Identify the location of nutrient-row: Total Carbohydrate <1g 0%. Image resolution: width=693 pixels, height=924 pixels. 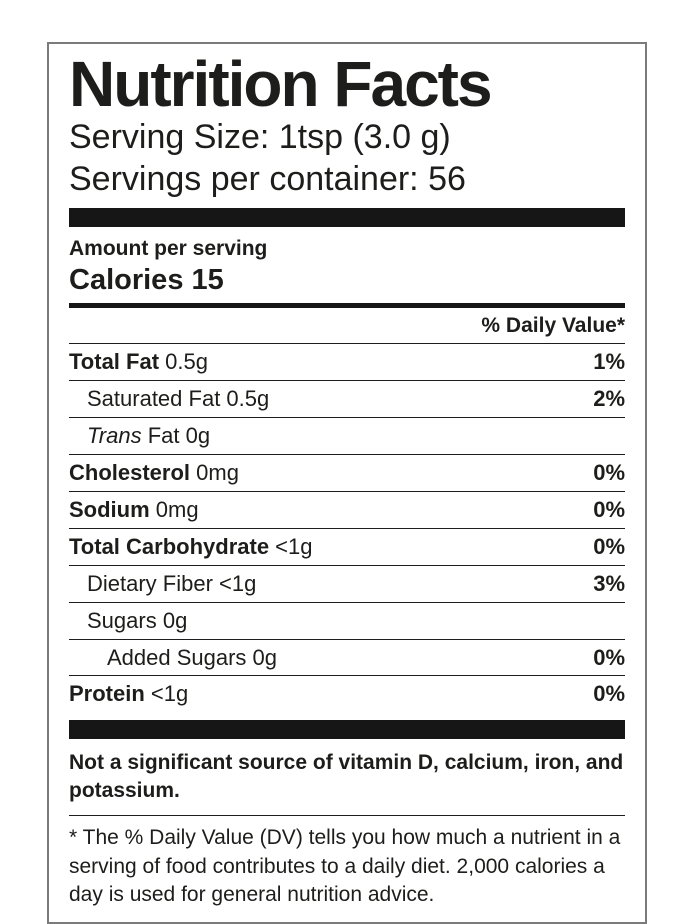
(347, 547).